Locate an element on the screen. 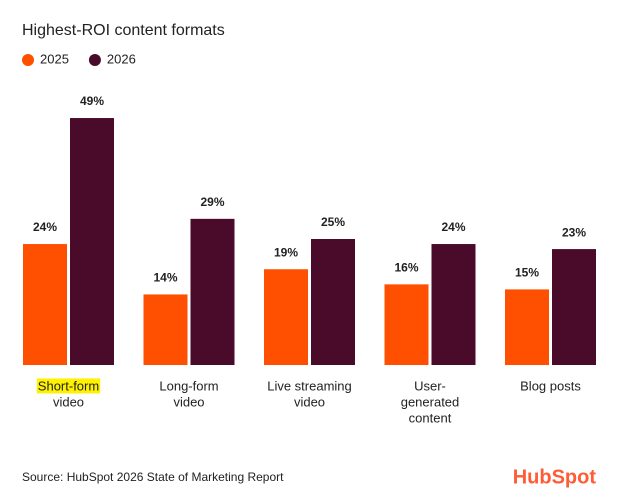 This screenshot has height=504, width=620. value-label: 49% is located at coordinates (92, 101).